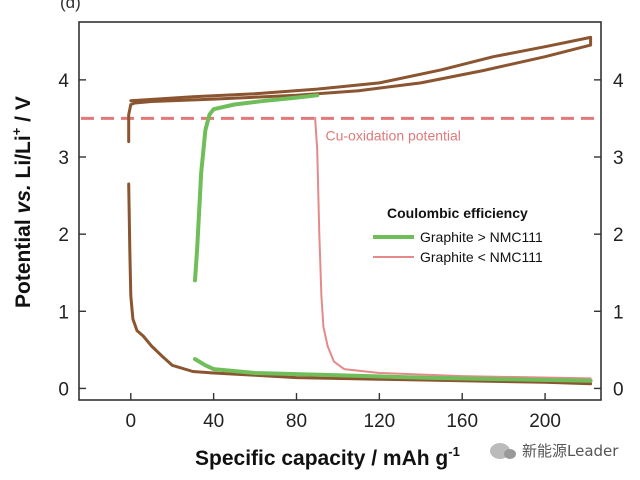  What do you see at coordinates (63, 389) in the screenshot?
I see `y-tick-label-left: 0` at bounding box center [63, 389].